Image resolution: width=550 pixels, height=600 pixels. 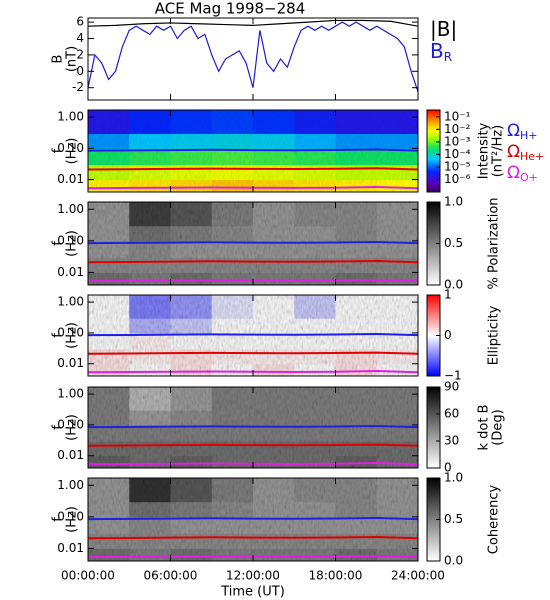 What do you see at coordinates (494, 335) in the screenshot?
I see `colorbar-title: Ellipticity` at bounding box center [494, 335].